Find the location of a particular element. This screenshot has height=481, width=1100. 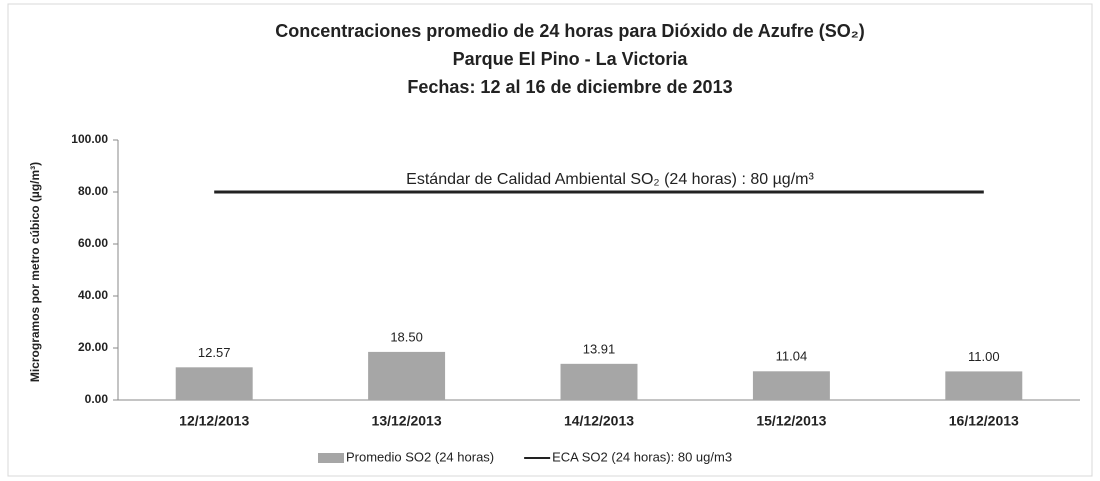

chart-title: Parque El Pino - La Victoria is located at coordinates (571, 59).